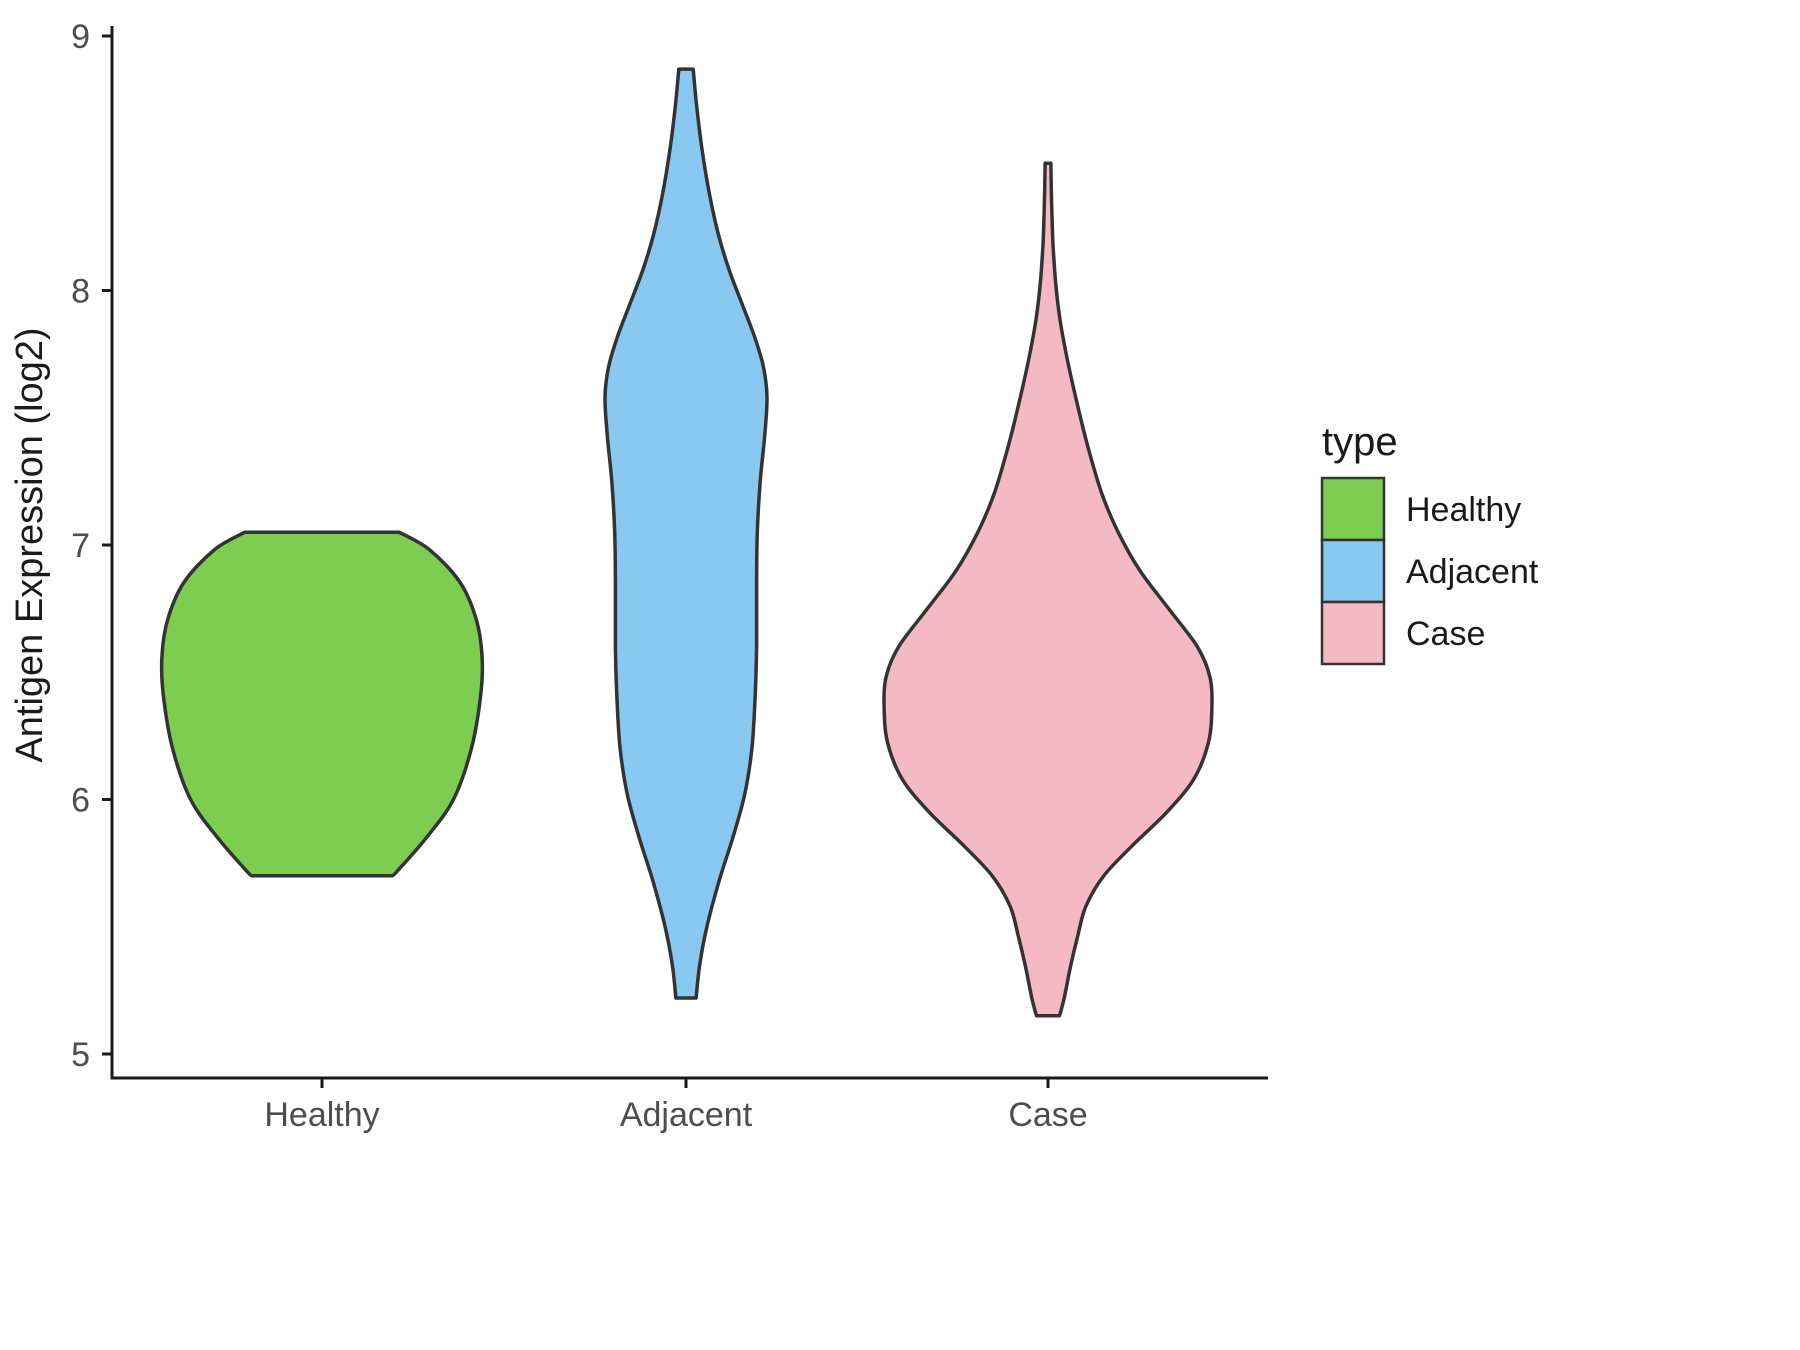 The width and height of the screenshot is (1800, 1350). What do you see at coordinates (686, 533) in the screenshot?
I see `violin-adjacent` at bounding box center [686, 533].